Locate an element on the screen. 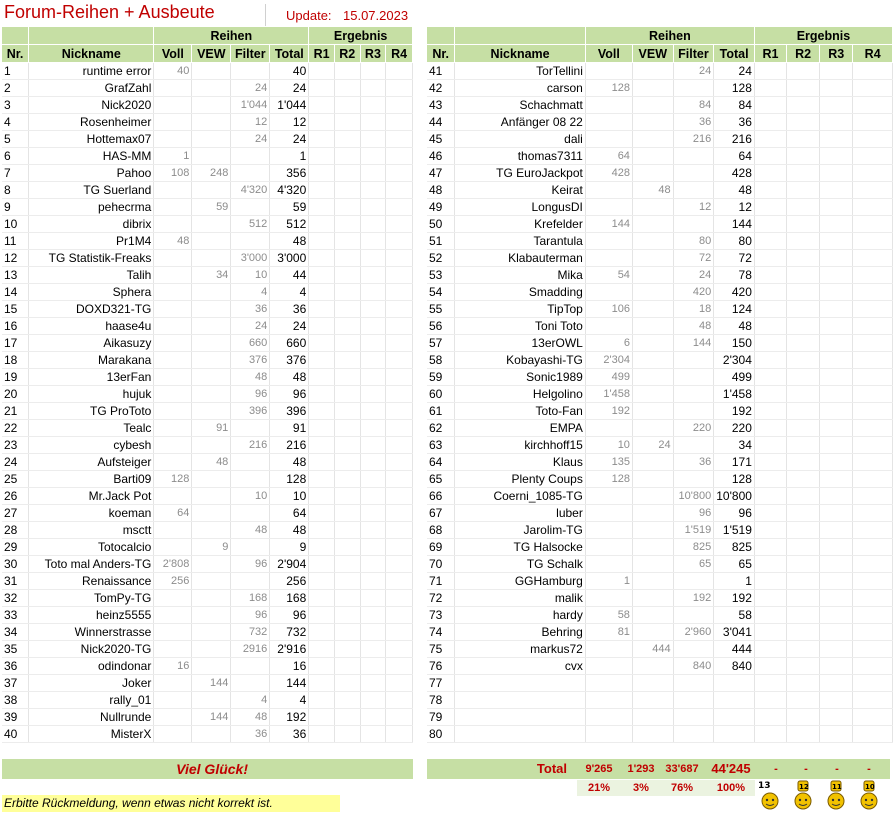 This screenshot has width=896, height=816. row-filter: 825 is located at coordinates (694, 547).